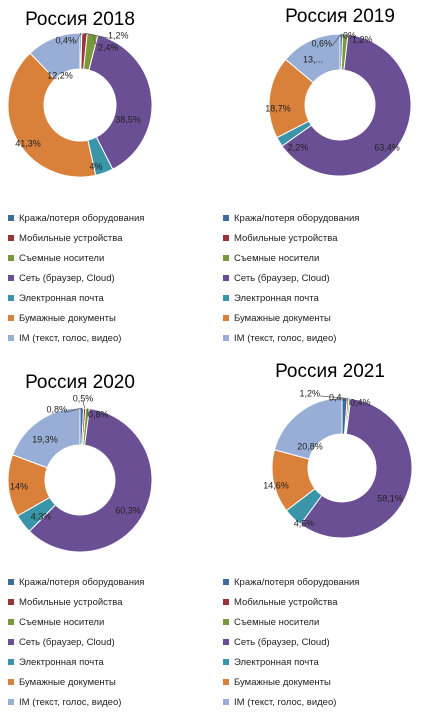 The height and width of the screenshot is (720, 431). What do you see at coordinates (128, 119) in the screenshot?
I see `data-label: 38,5%` at bounding box center [128, 119].